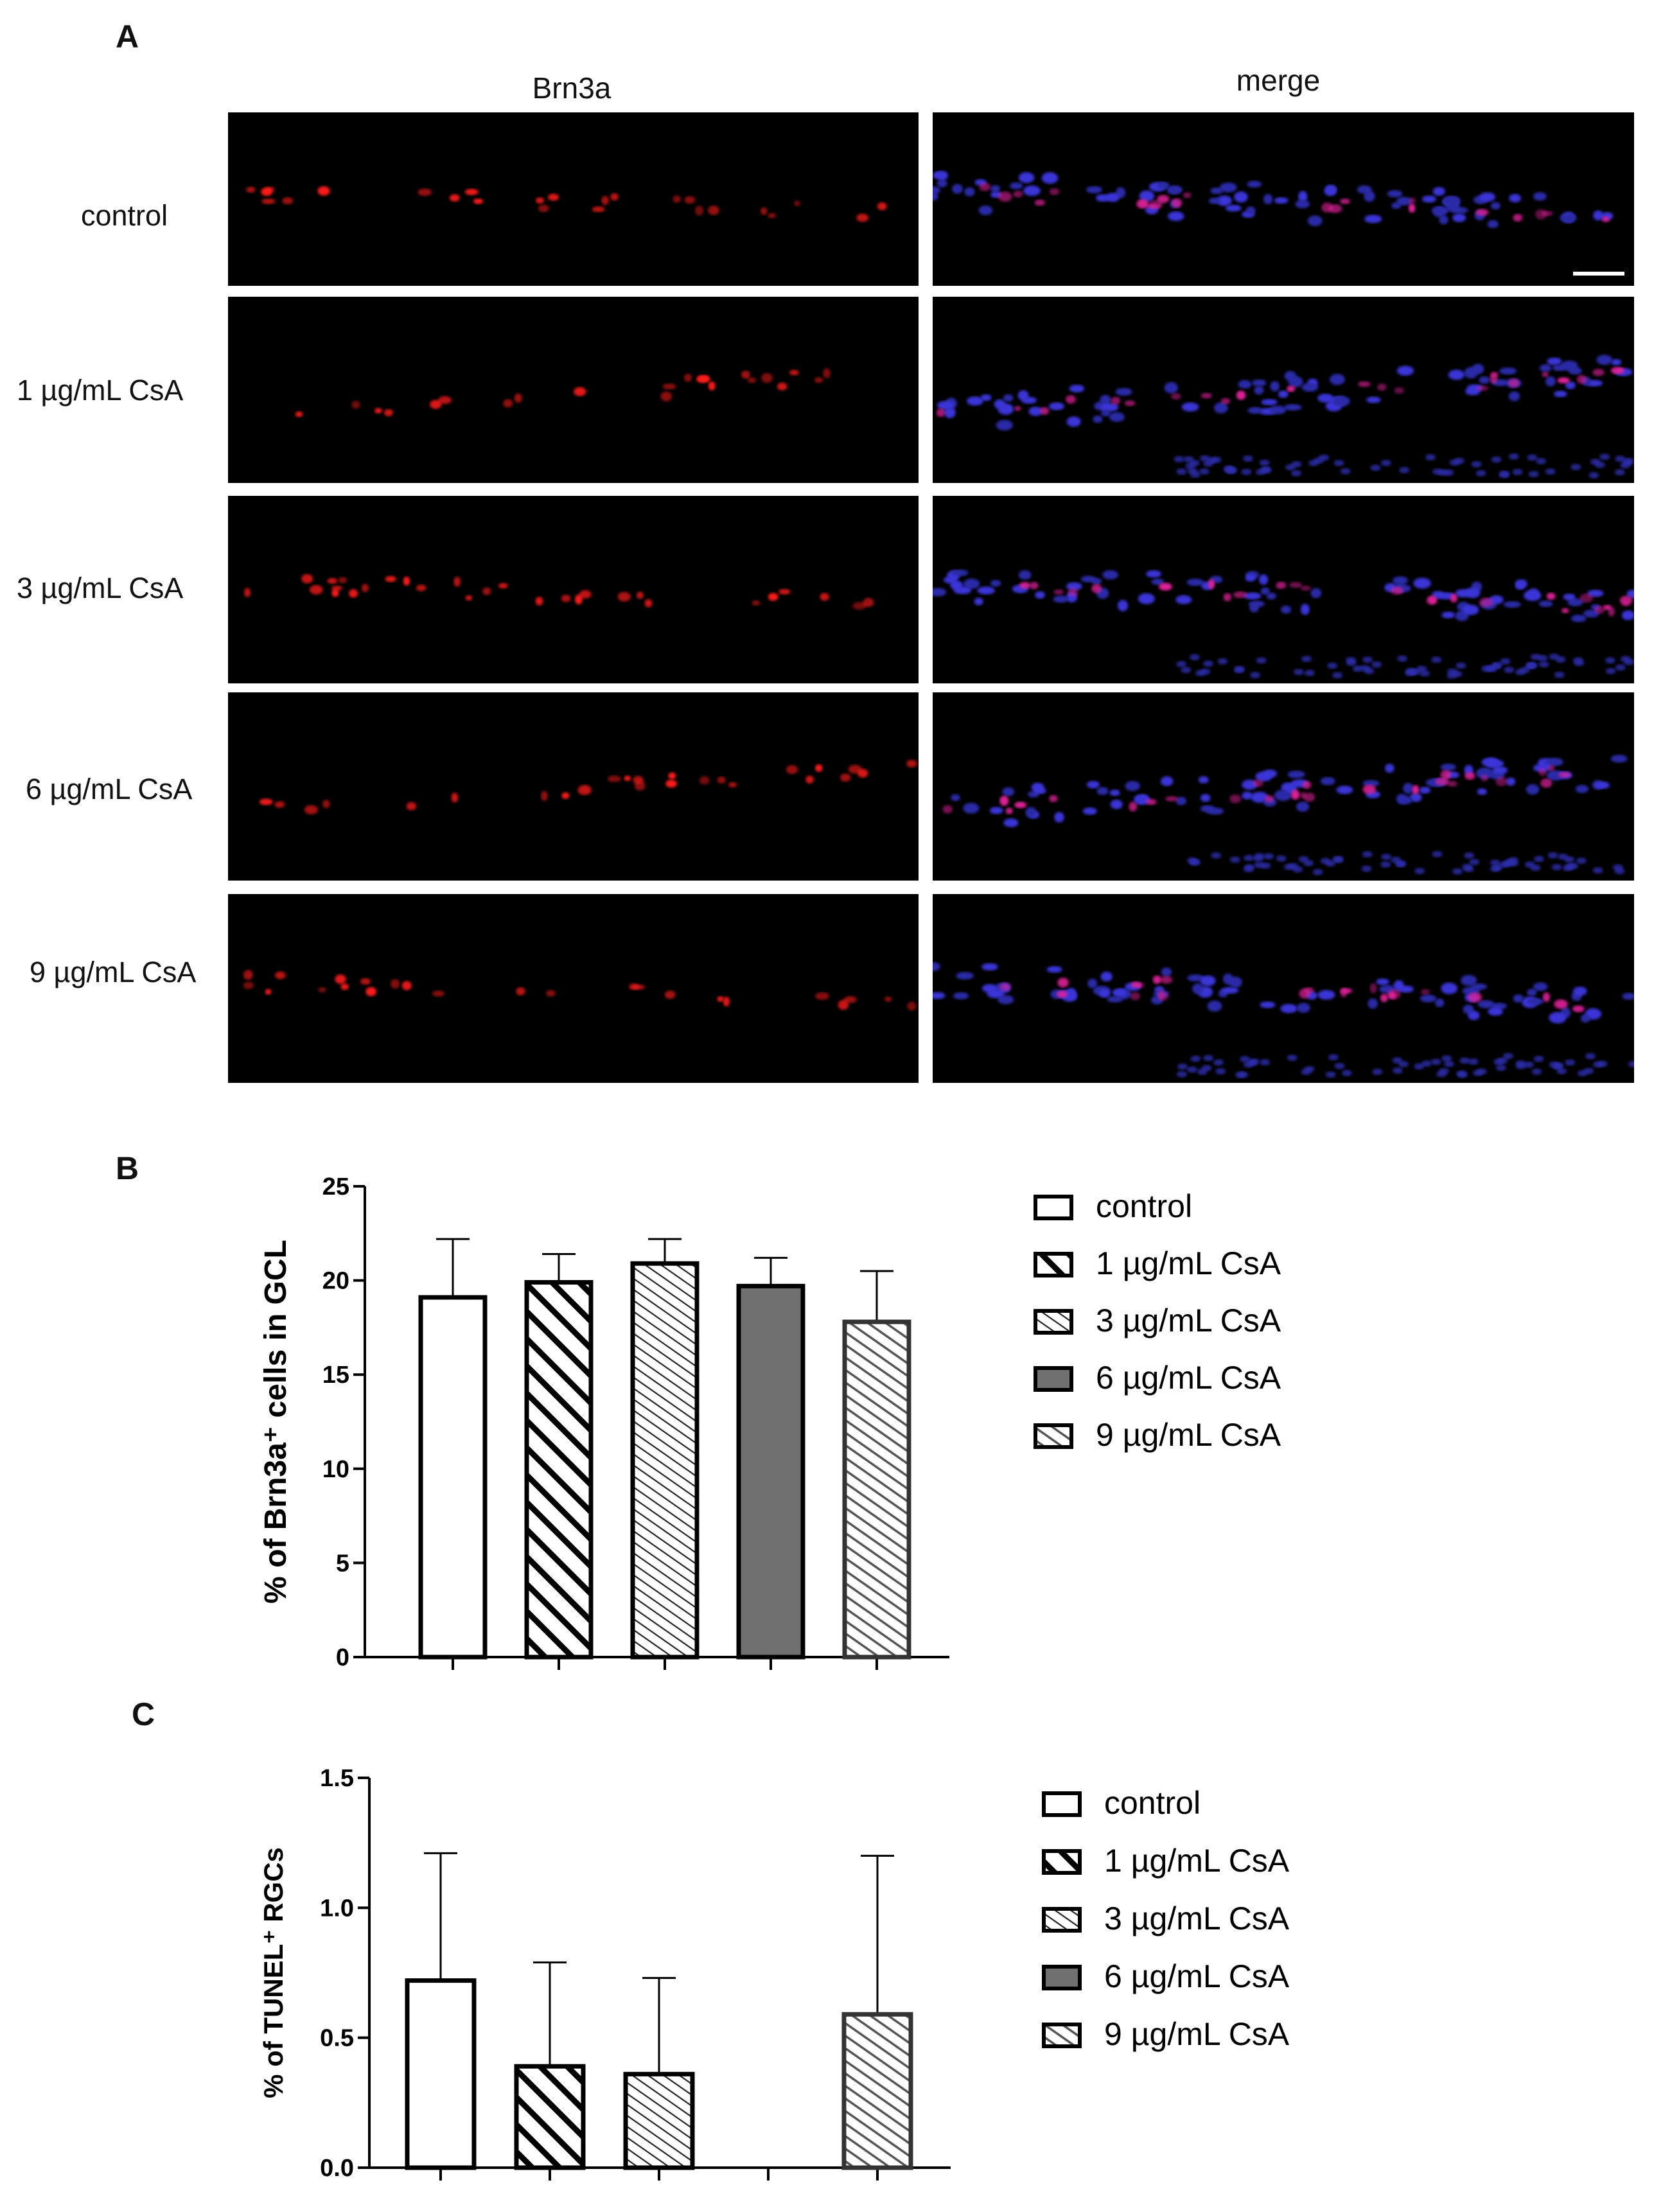 Image resolution: width=1654 pixels, height=2212 pixels. What do you see at coordinates (335, 1376) in the screenshot?
I see `y-tick-label: 15` at bounding box center [335, 1376].